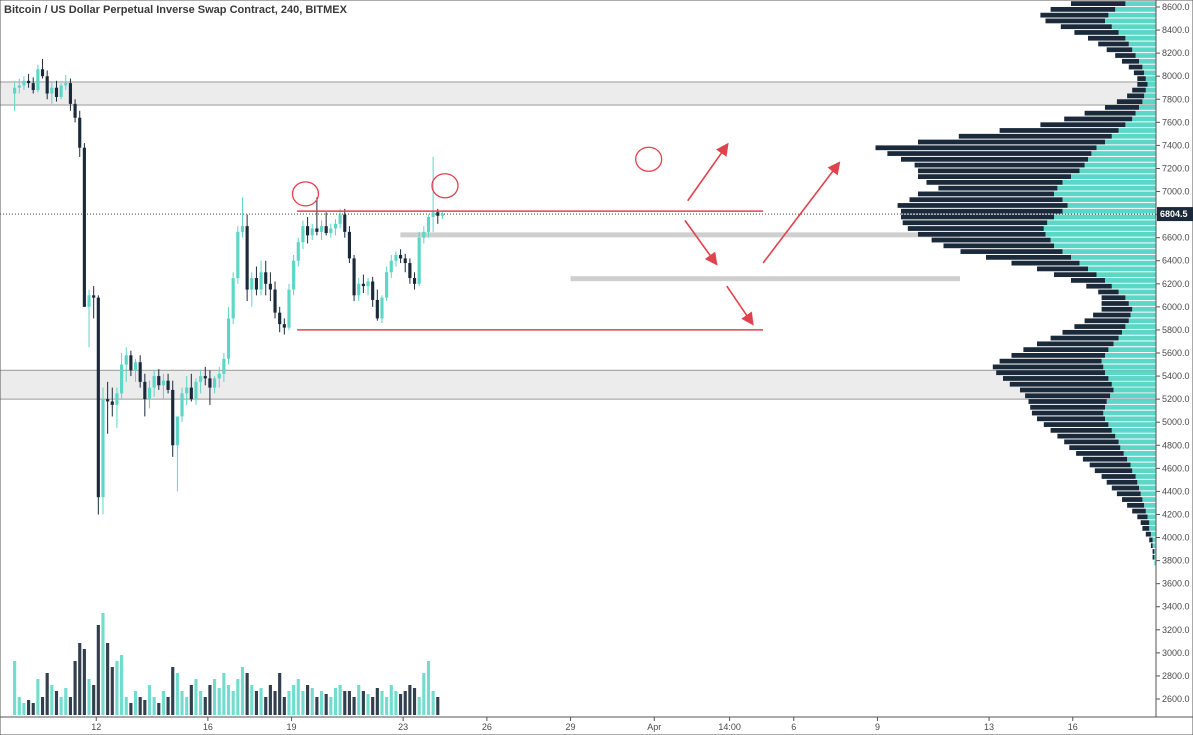 This screenshot has width=1193, height=735. Describe the element at coordinates (729, 727) in the screenshot. I see `x-tick-label: 14:00` at that location.